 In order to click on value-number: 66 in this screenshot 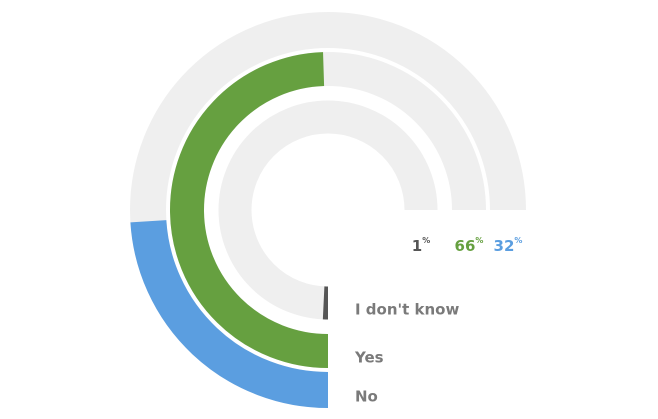, I will do `click(465, 246)`.